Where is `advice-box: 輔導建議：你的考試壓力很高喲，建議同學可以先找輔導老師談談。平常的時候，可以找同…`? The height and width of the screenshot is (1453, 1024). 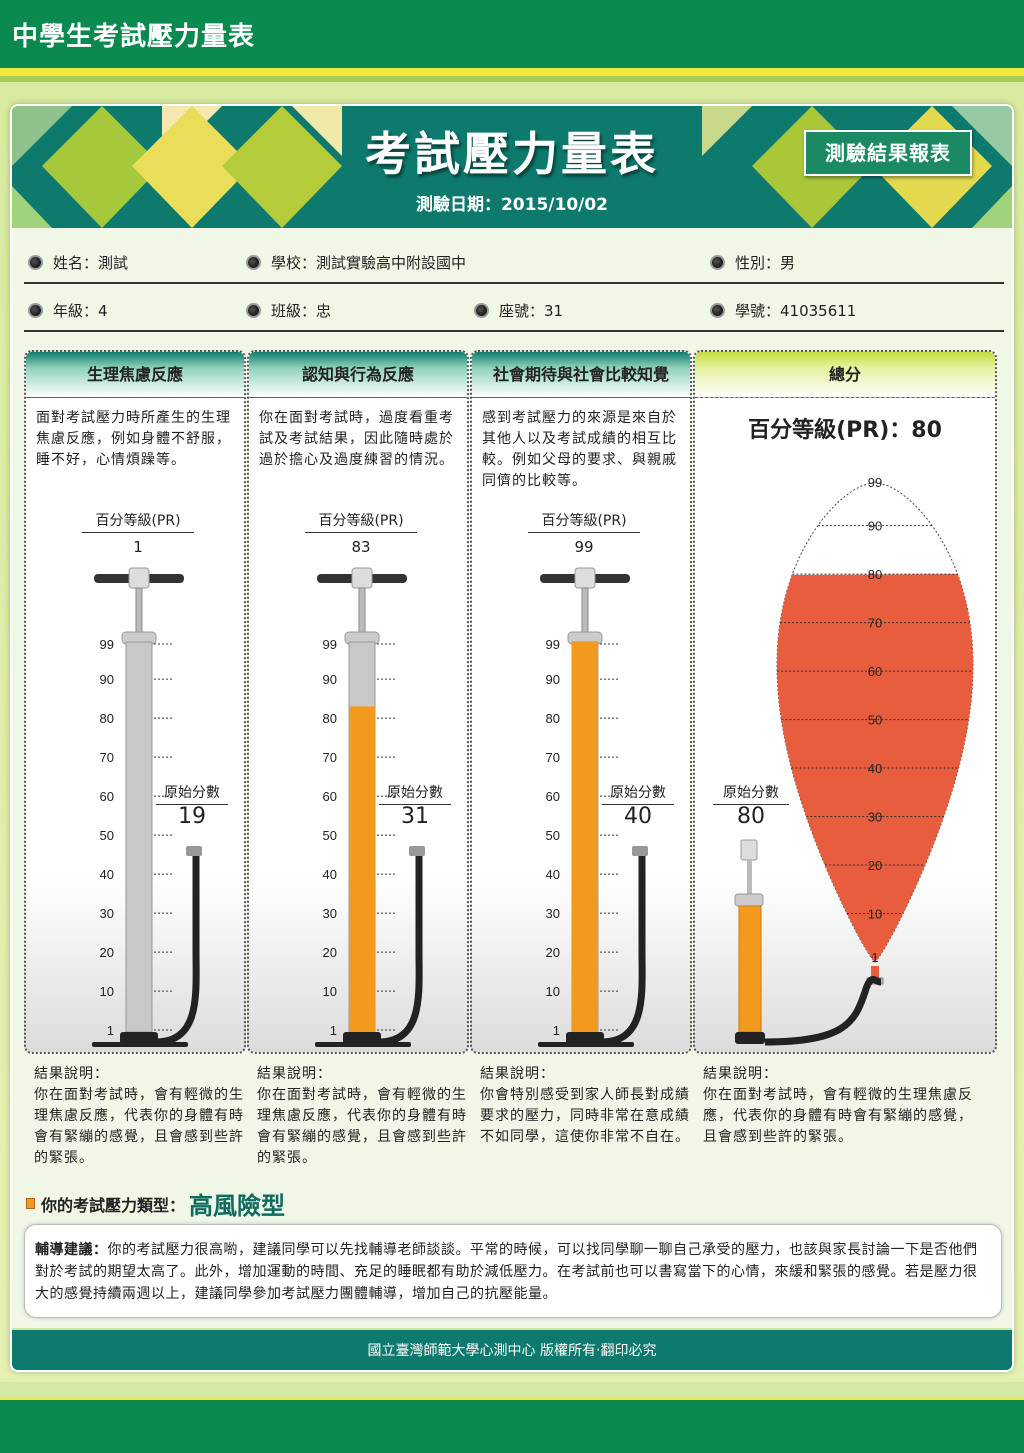 advice-box: 輔導建議：你的考試壓力很高喲，建議同學可以先找輔導老師談談。平常的時候，可以找同… is located at coordinates (513, 1271).